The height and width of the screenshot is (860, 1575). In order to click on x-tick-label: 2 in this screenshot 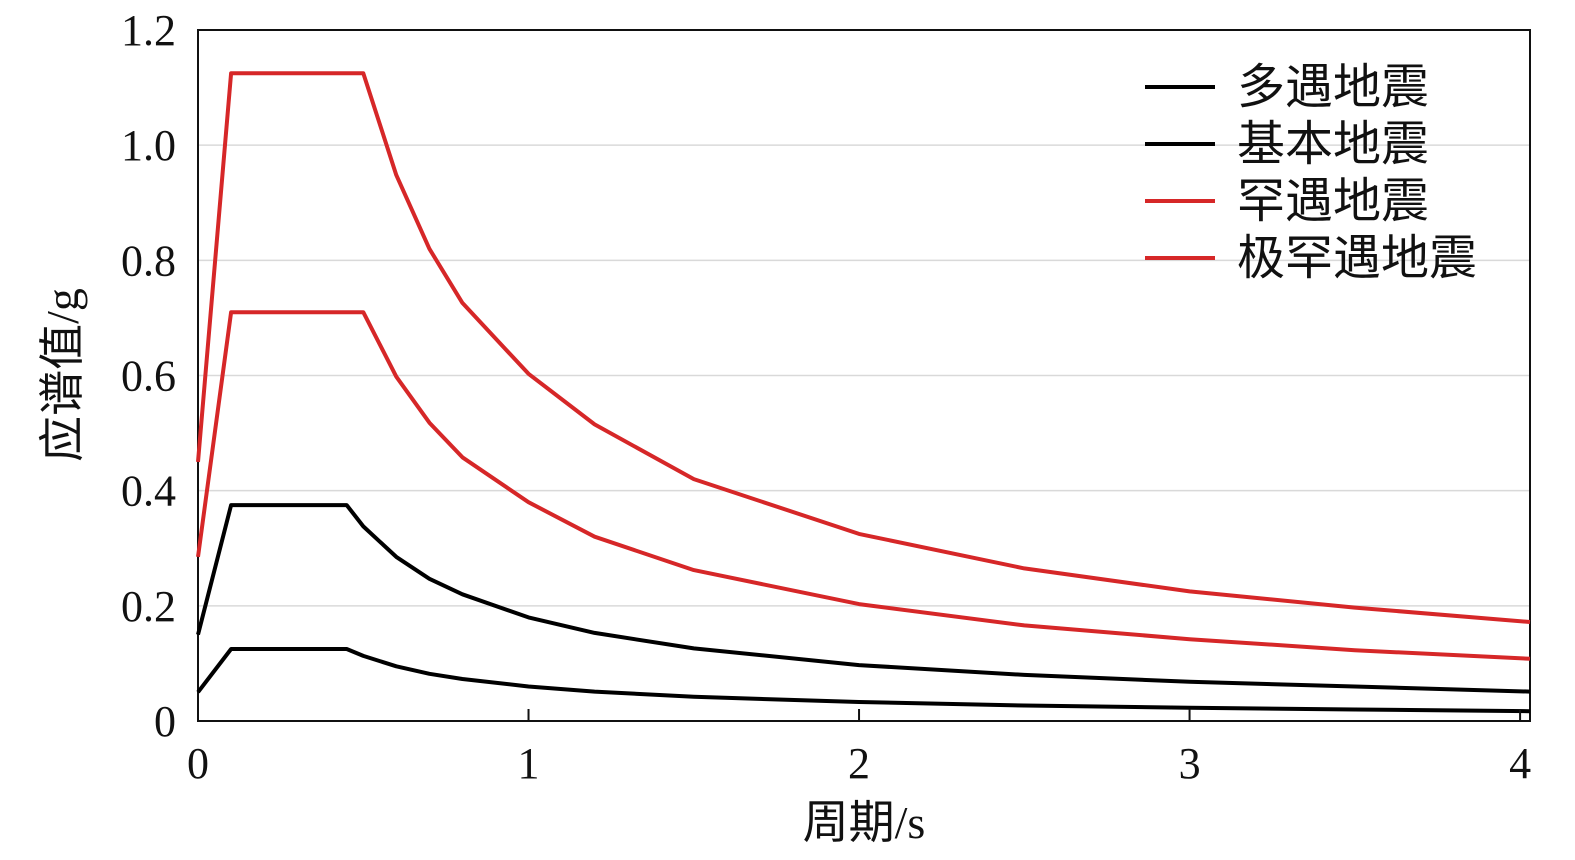, I will do `click(859, 763)`.